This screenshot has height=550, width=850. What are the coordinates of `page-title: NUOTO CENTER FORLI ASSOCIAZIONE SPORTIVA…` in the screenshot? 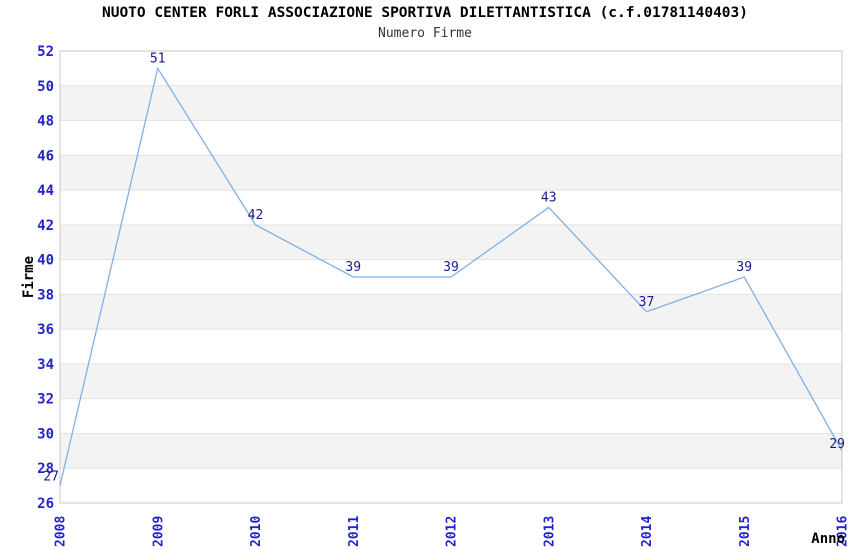 It's located at (424, 13).